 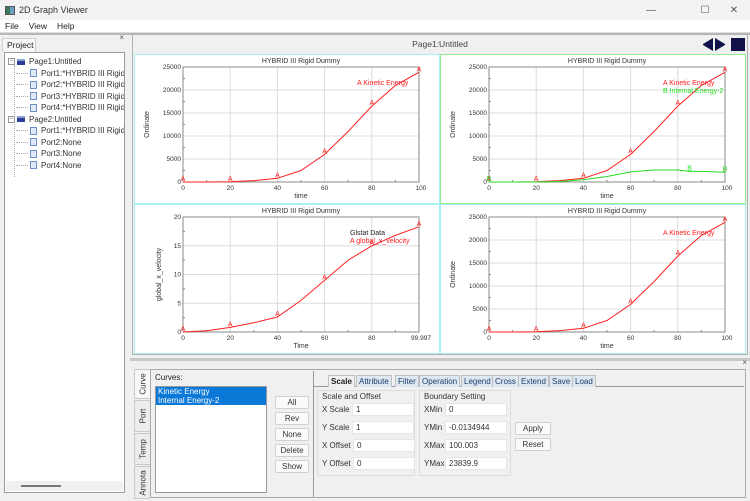 What do you see at coordinates (178, 246) in the screenshot?
I see `svg-text: 15` at bounding box center [178, 246].